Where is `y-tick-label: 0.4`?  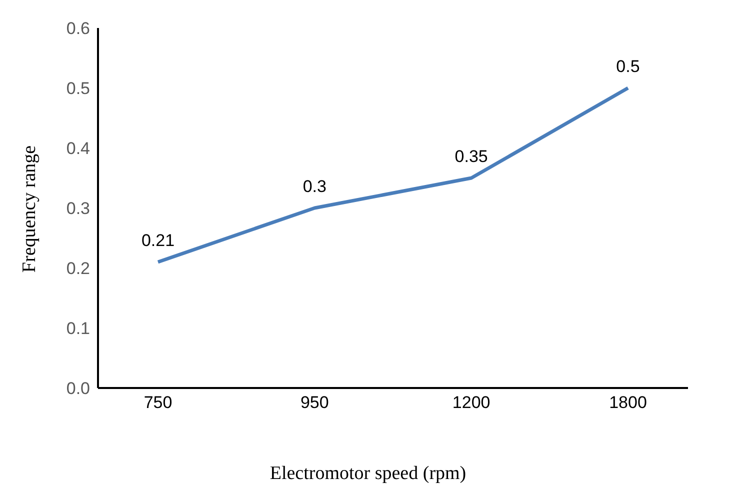
y-tick-label: 0.4 is located at coordinates (78, 148).